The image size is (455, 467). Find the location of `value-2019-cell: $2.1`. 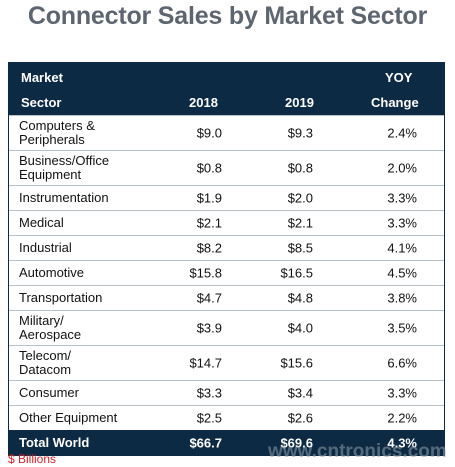

value-2019-cell: $2.1 is located at coordinates (300, 223).